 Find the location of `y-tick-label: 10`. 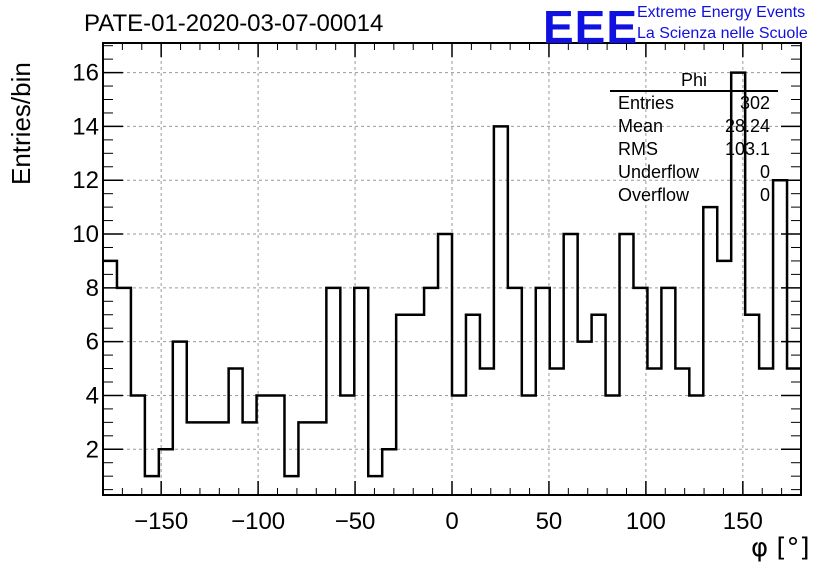

y-tick-label: 10 is located at coordinates (85, 234).